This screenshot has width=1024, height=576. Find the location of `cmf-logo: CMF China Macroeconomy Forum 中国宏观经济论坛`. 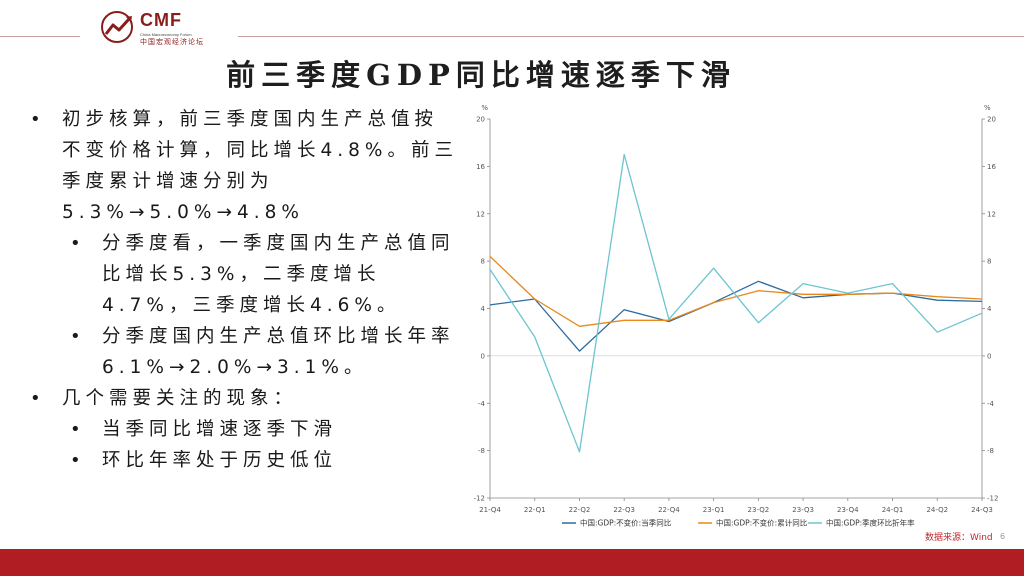

cmf-logo: CMF China Macroeconomy Forum 中国宏观经济论坛 is located at coordinates (170, 28).